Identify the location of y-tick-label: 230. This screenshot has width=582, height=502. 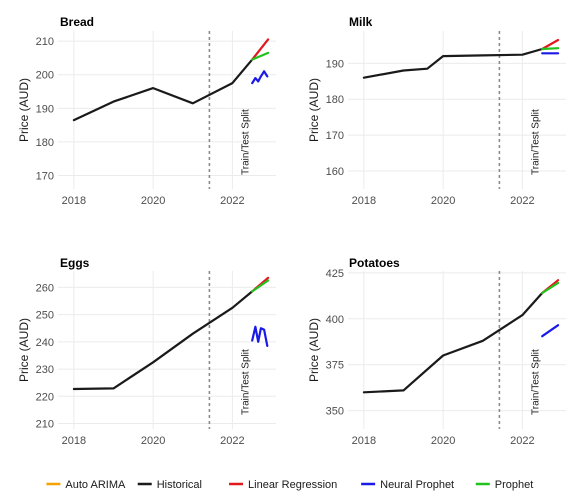
(45, 370).